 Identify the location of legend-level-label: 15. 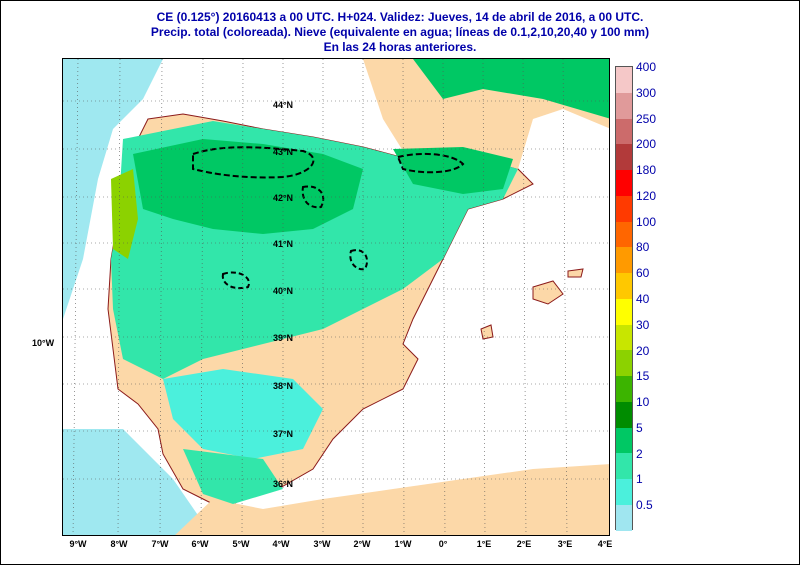
(643, 376).